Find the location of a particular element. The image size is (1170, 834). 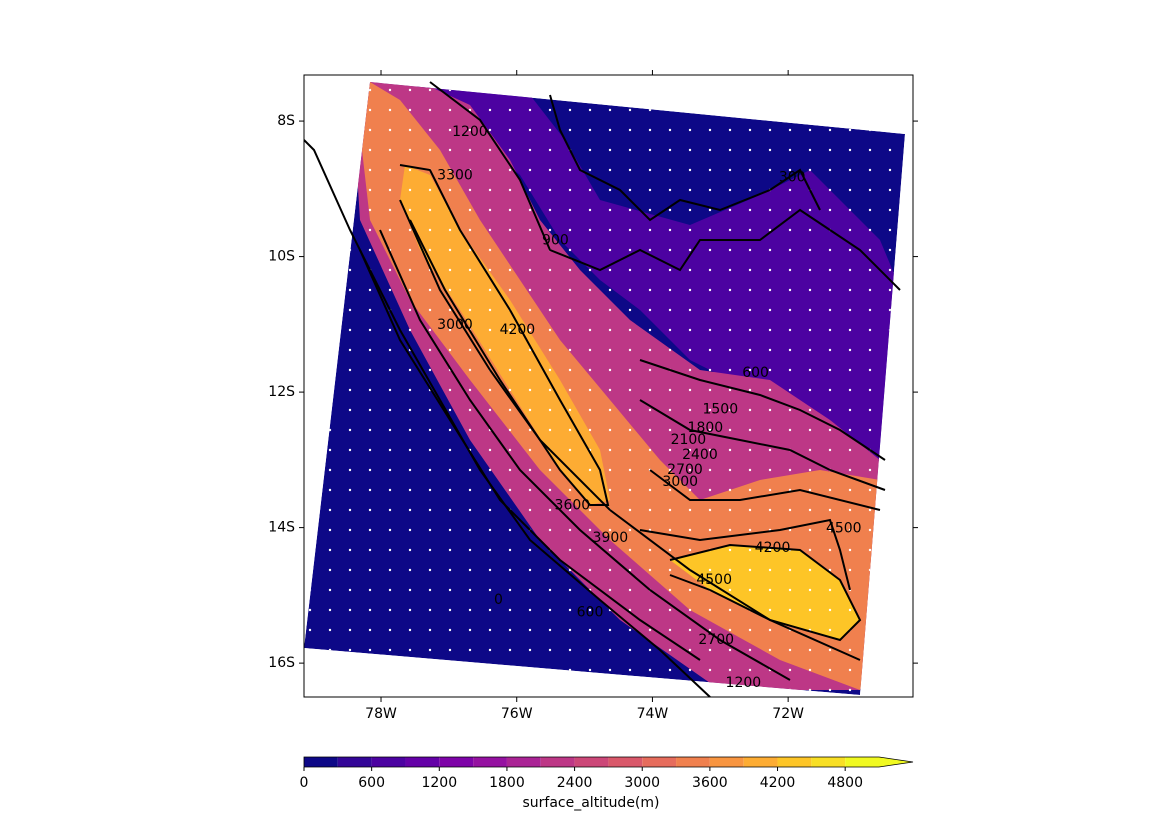

contour-label: 1800 is located at coordinates (706, 428).